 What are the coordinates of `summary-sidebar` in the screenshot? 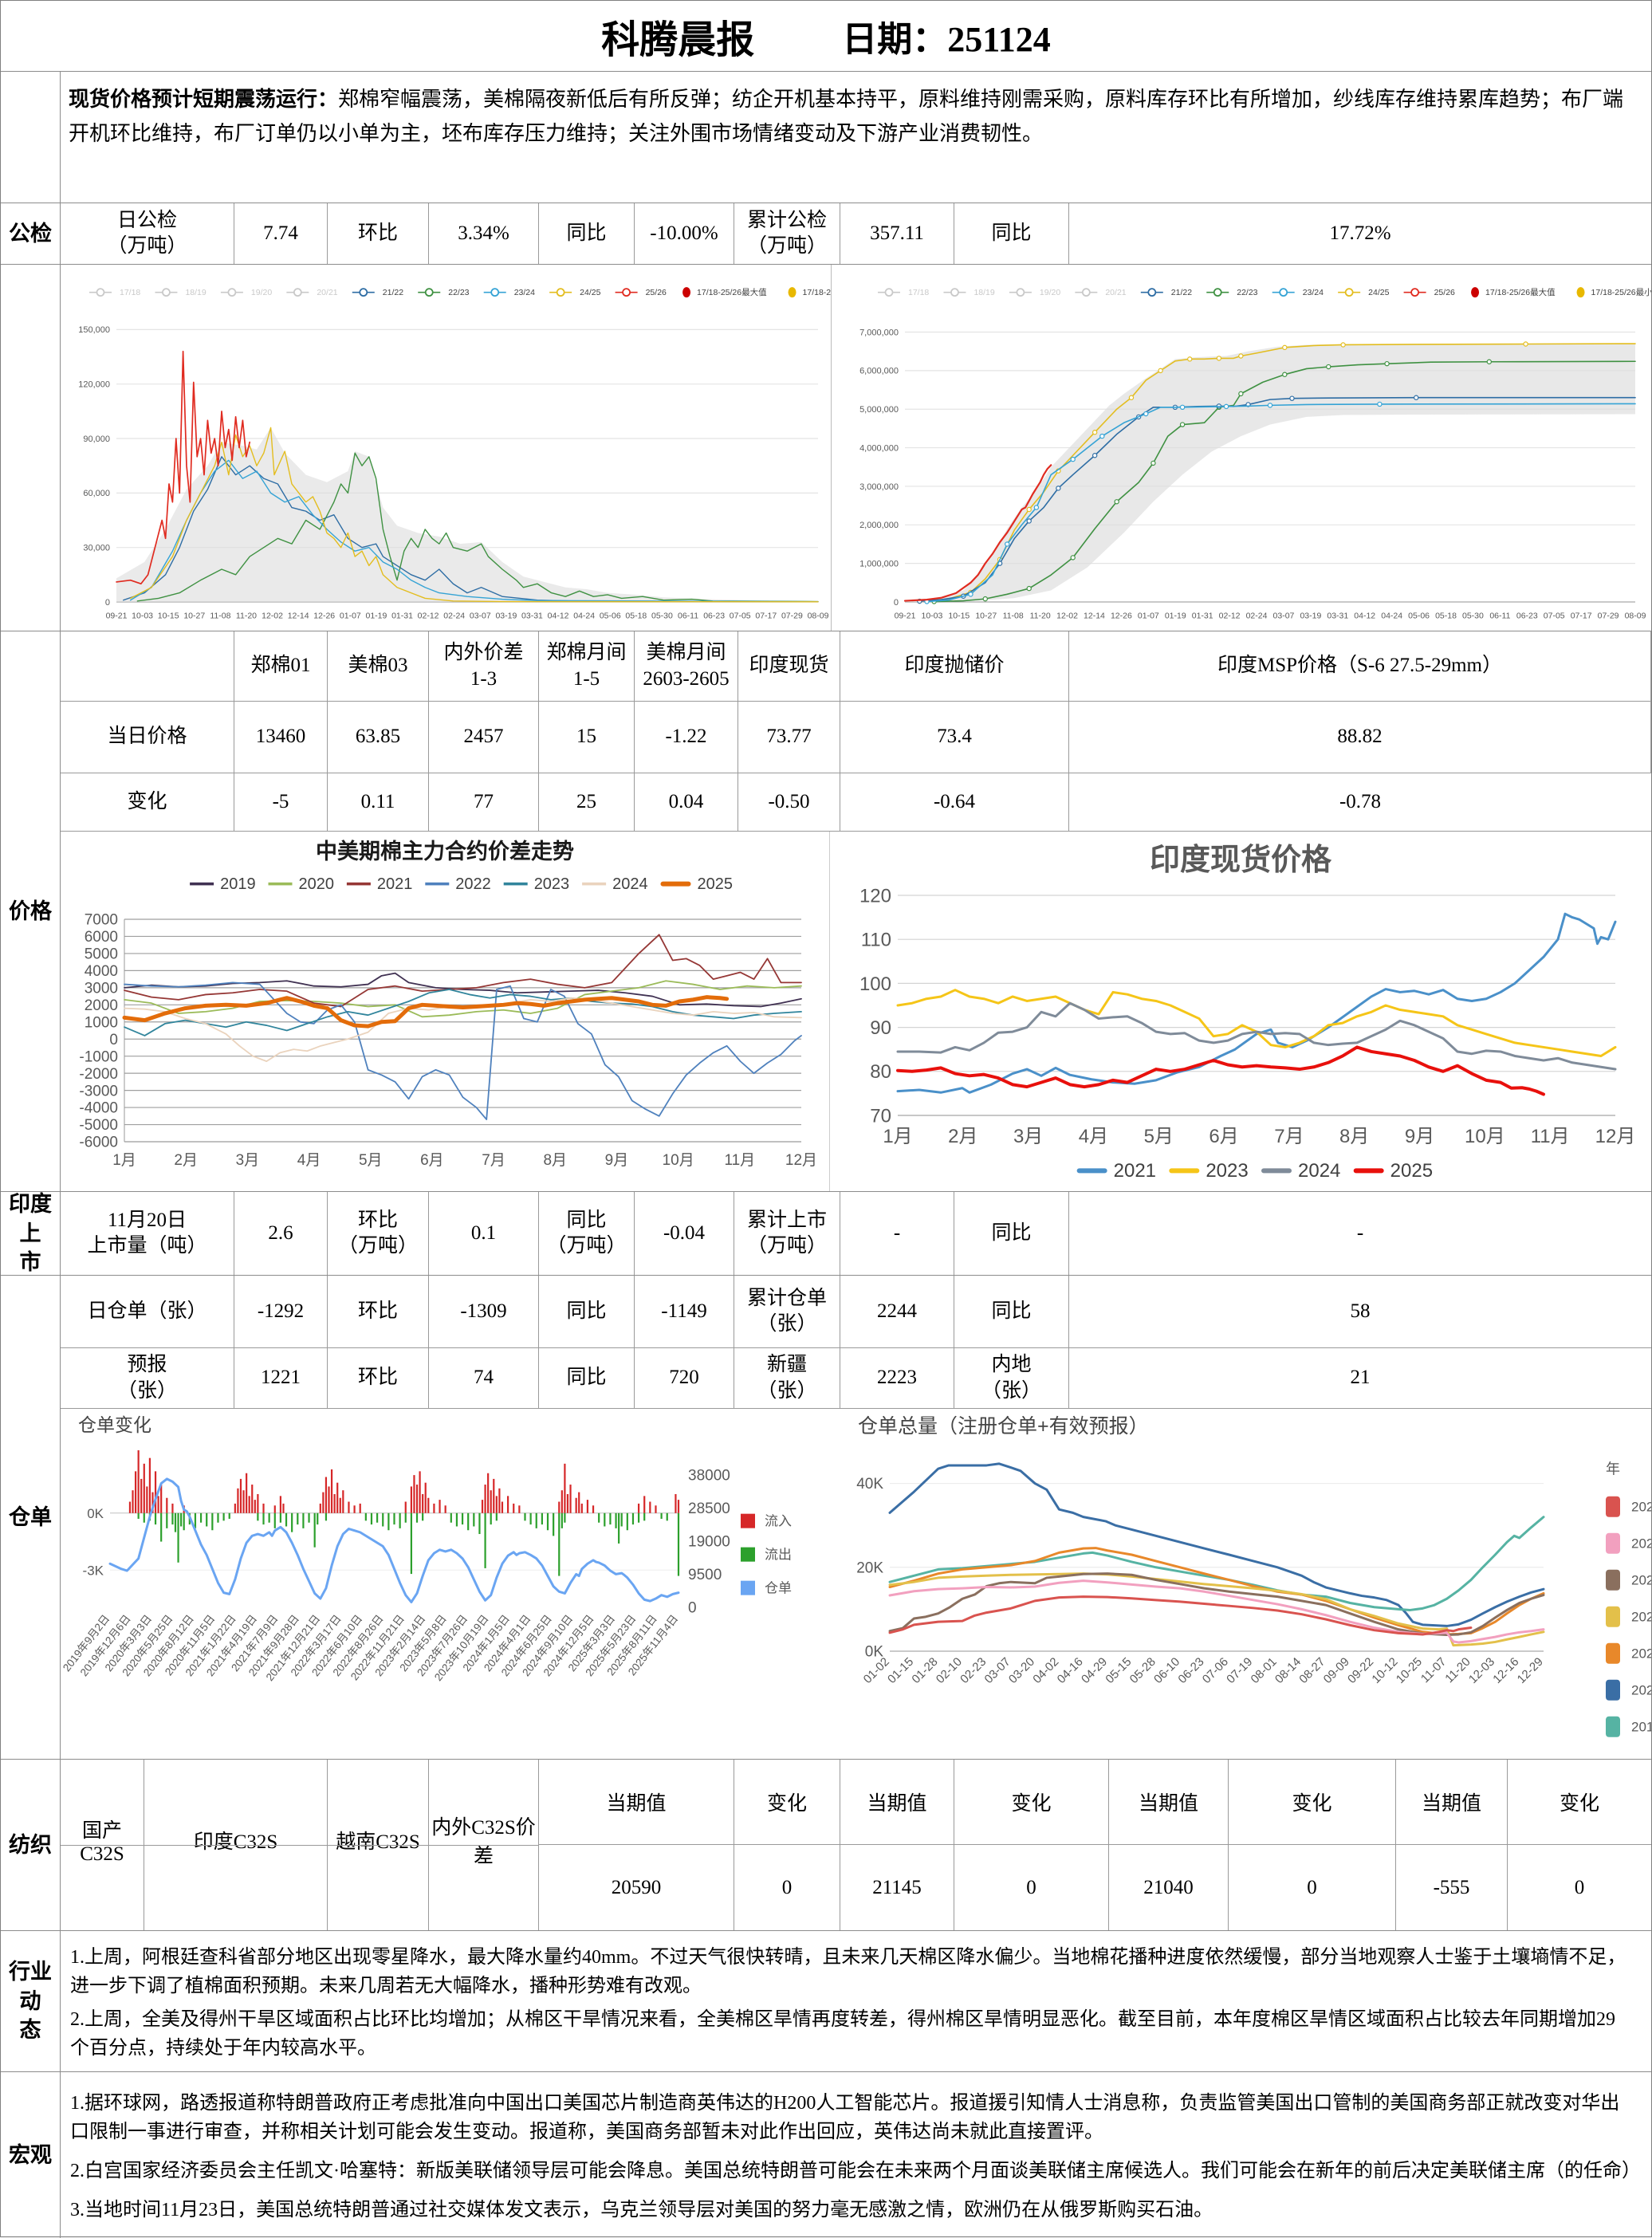 It's located at (31, 137).